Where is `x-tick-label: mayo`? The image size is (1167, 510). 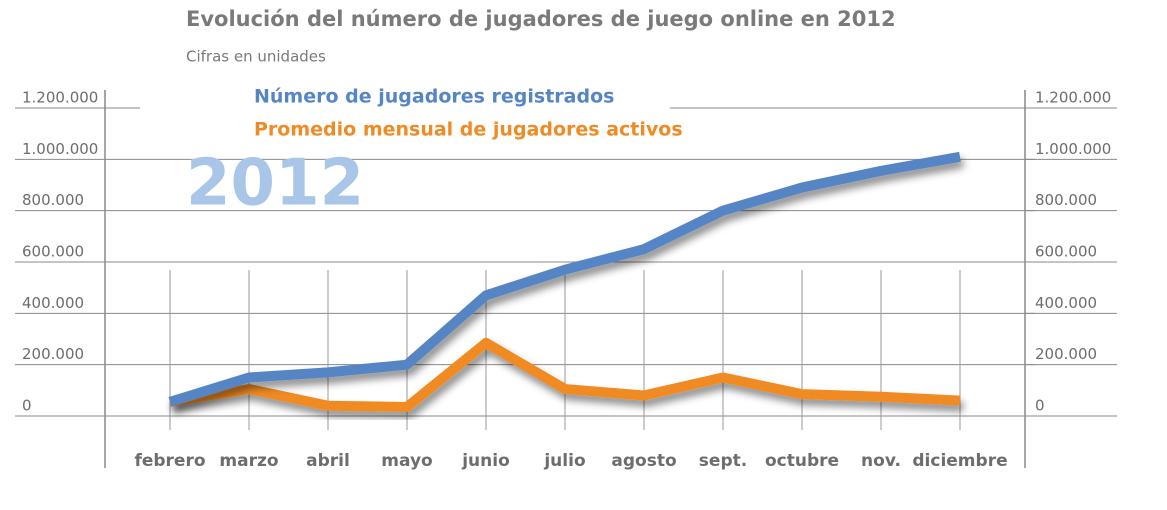 x-tick-label: mayo is located at coordinates (406, 461).